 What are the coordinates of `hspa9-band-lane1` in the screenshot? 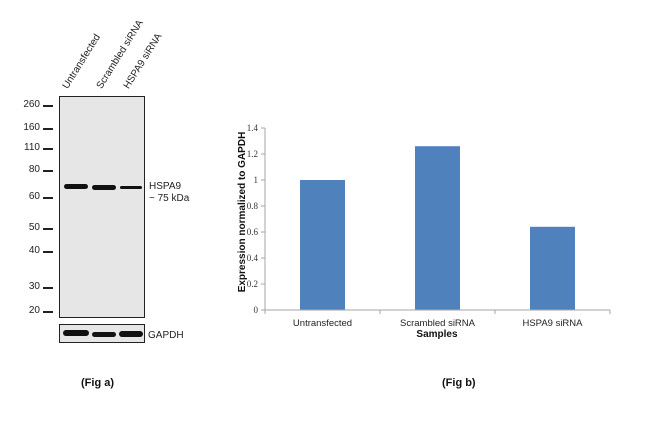 It's located at (76, 186).